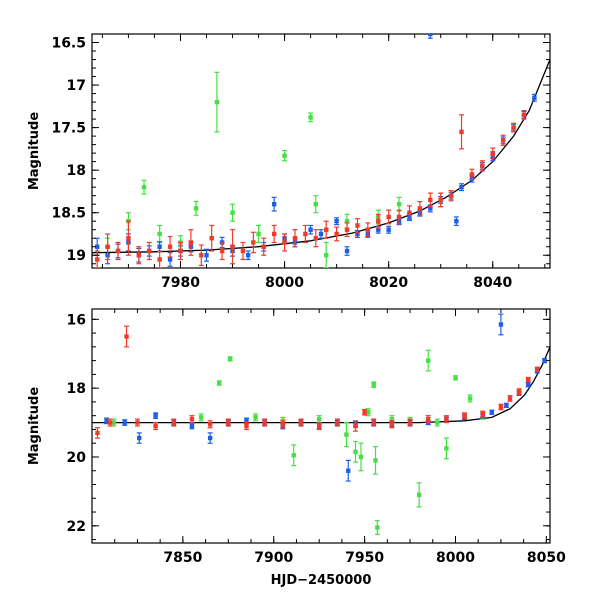 This screenshot has height=600, width=600. I want to click on x-tick-label: 8020, so click(388, 283).